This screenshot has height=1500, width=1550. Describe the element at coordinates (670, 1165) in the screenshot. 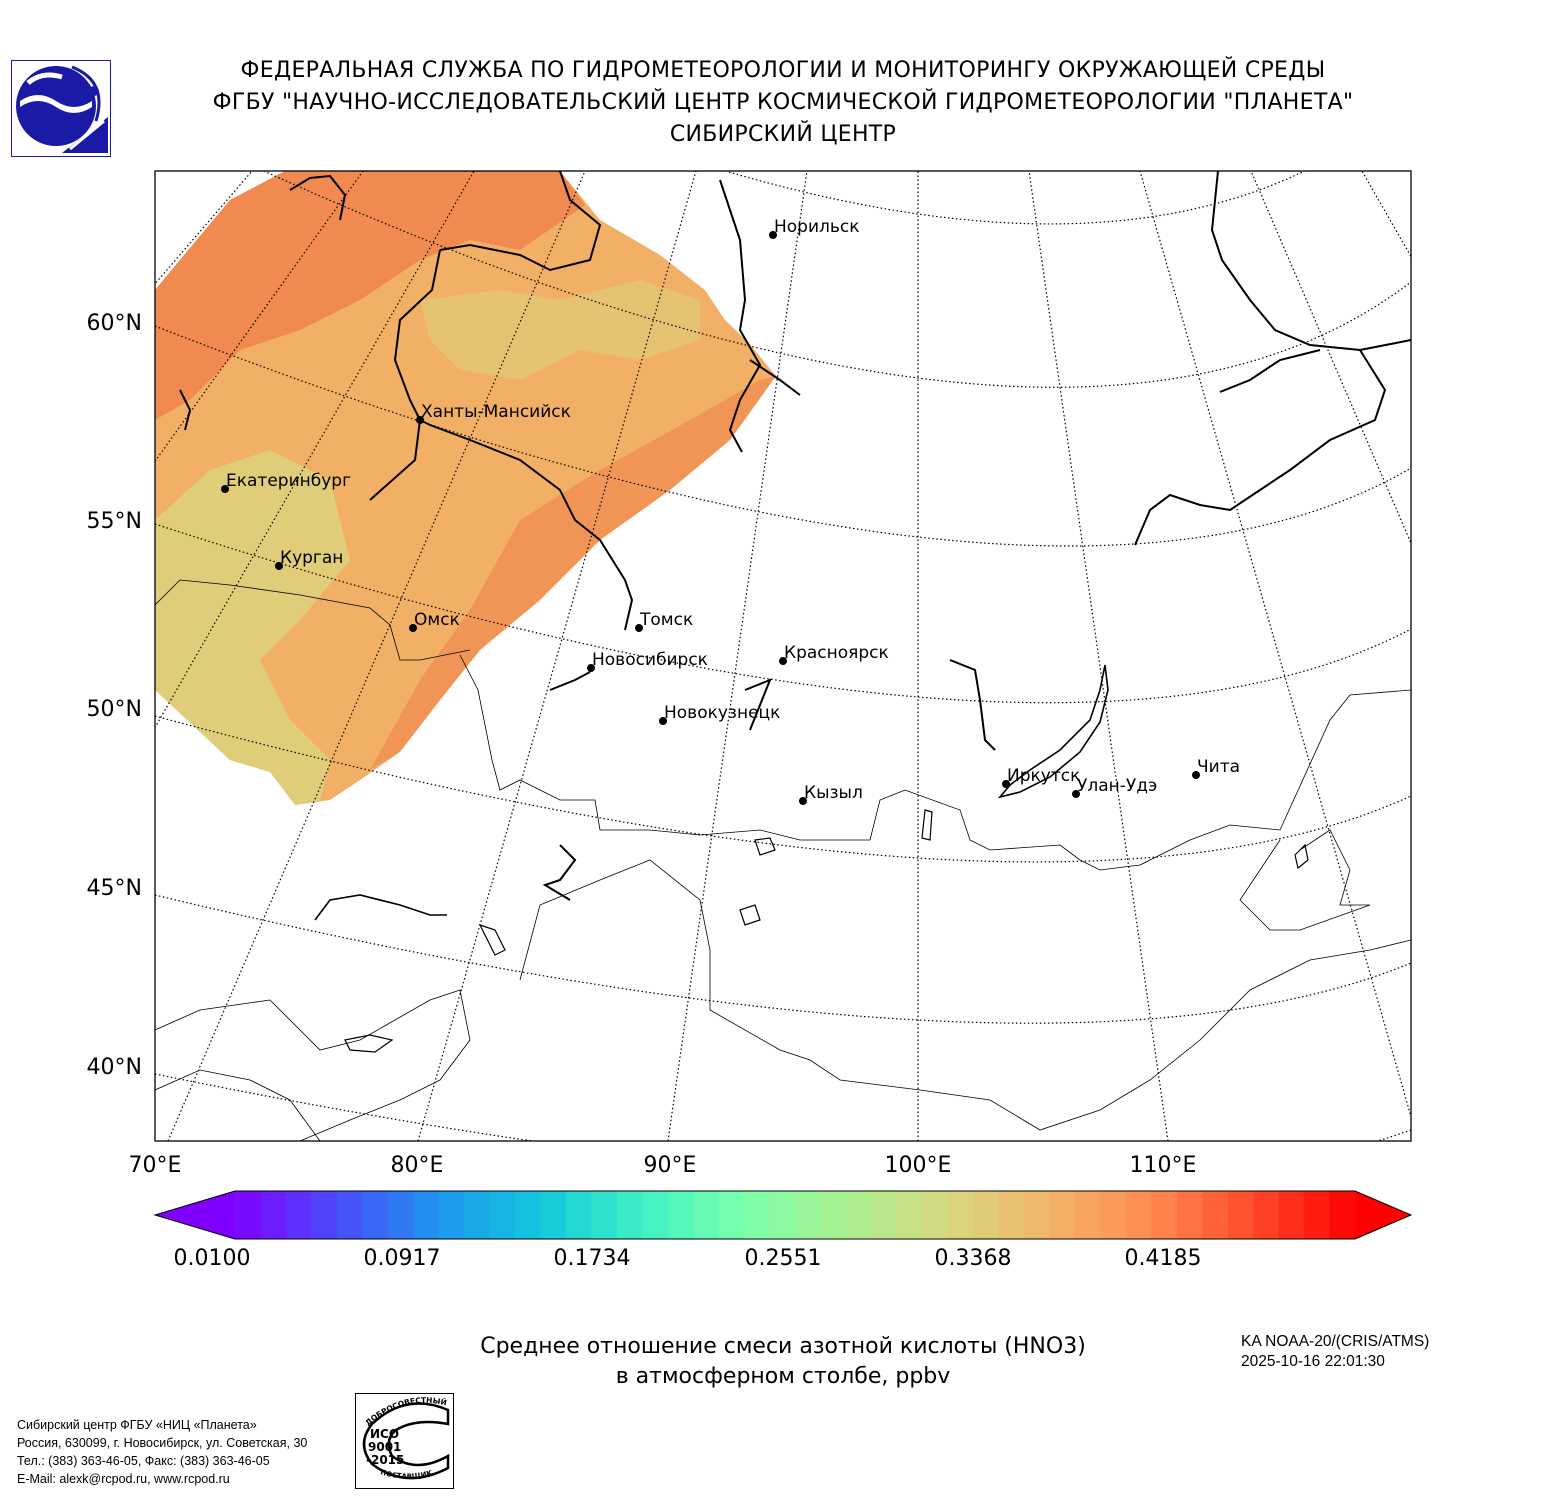

I see `lon-label-90: 90°E` at that location.